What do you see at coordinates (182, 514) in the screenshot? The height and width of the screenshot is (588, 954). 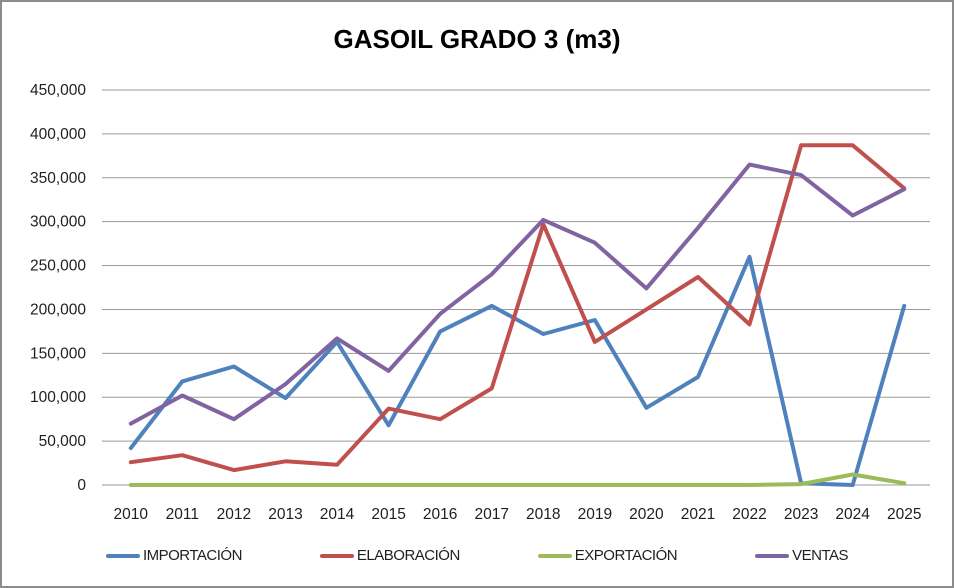 I see `x-axis-tick-label: 2011` at bounding box center [182, 514].